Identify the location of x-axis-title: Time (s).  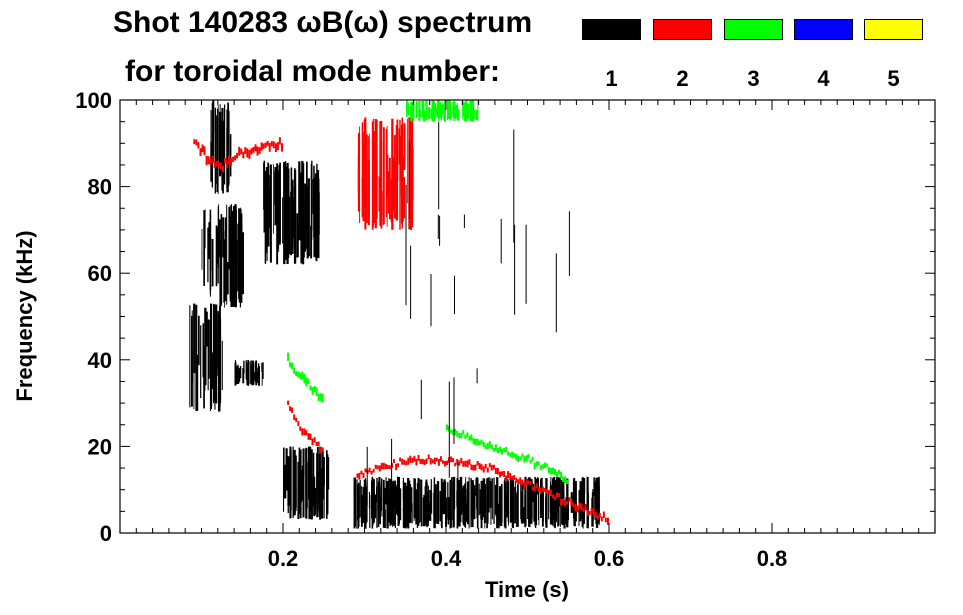
(527, 589).